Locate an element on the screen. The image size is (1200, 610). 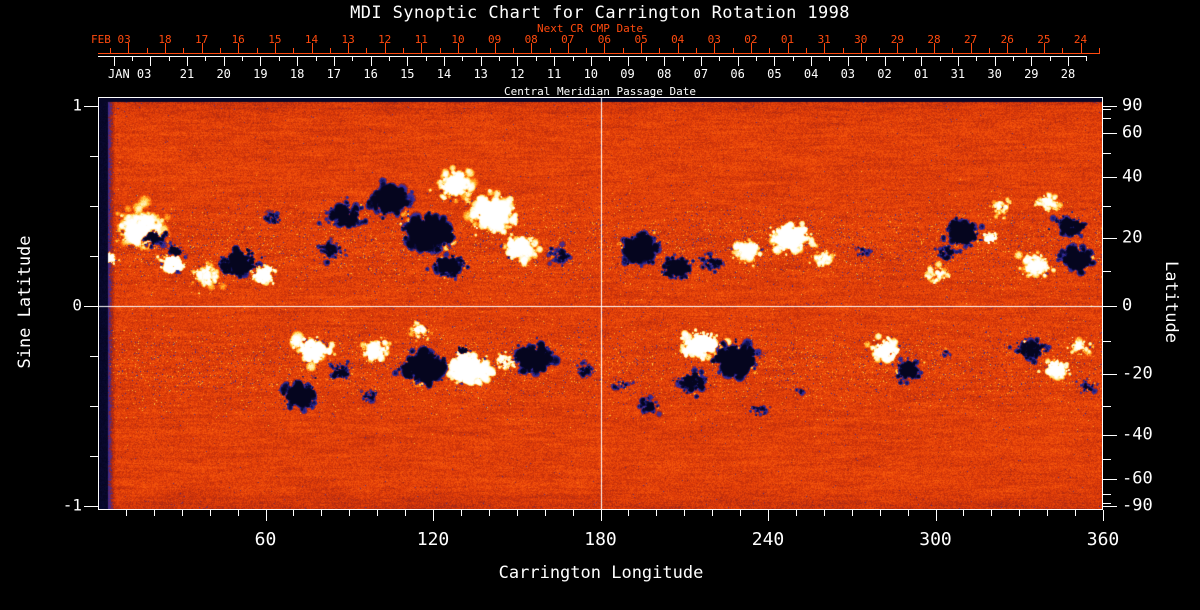
latitude-axis-title: Latitude is located at coordinates (1171, 302).